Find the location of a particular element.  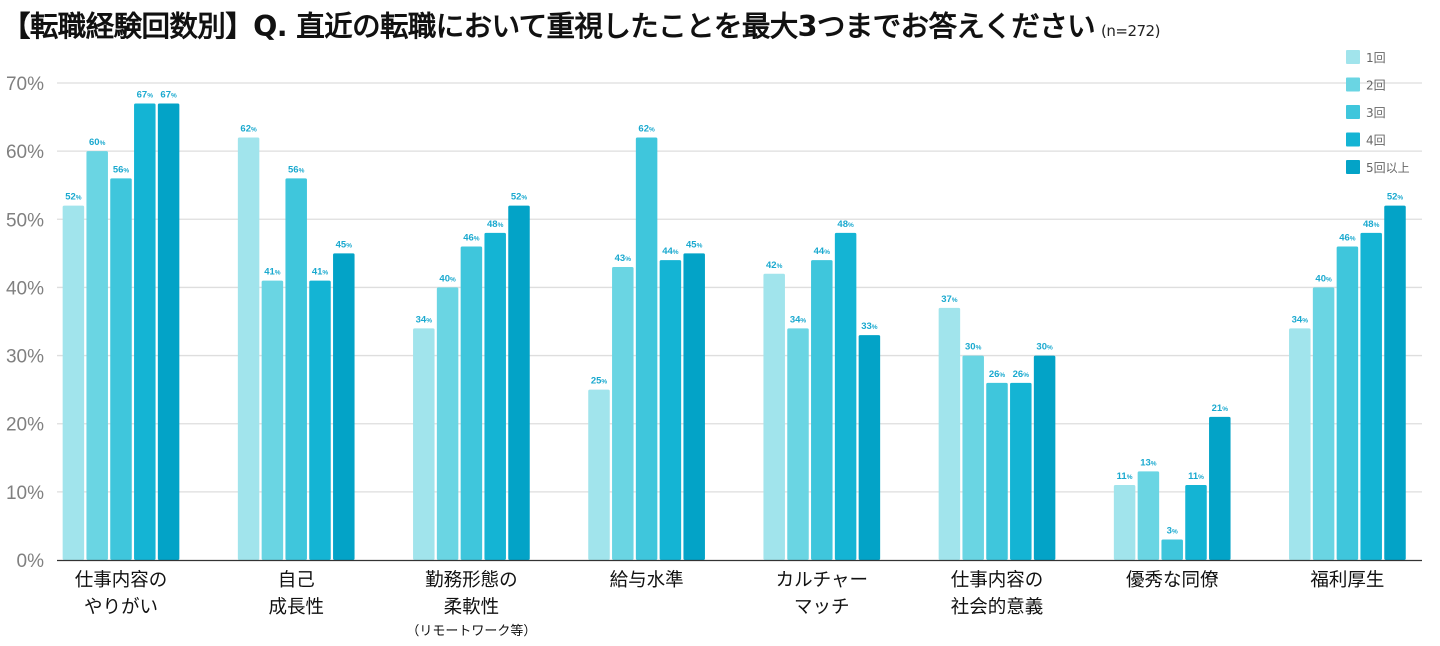

x-tick-label: カルチャー is located at coordinates (822, 580).